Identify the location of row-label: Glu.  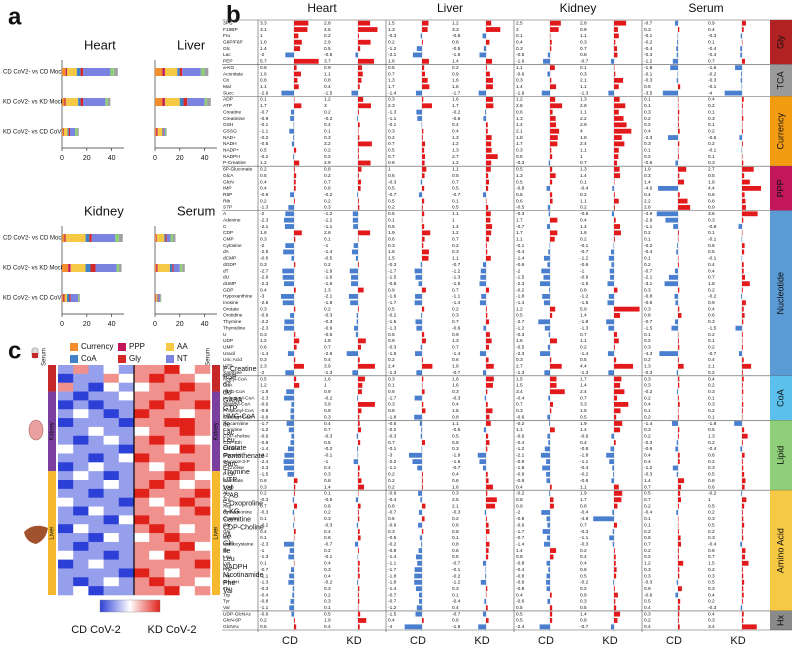
(227, 532).